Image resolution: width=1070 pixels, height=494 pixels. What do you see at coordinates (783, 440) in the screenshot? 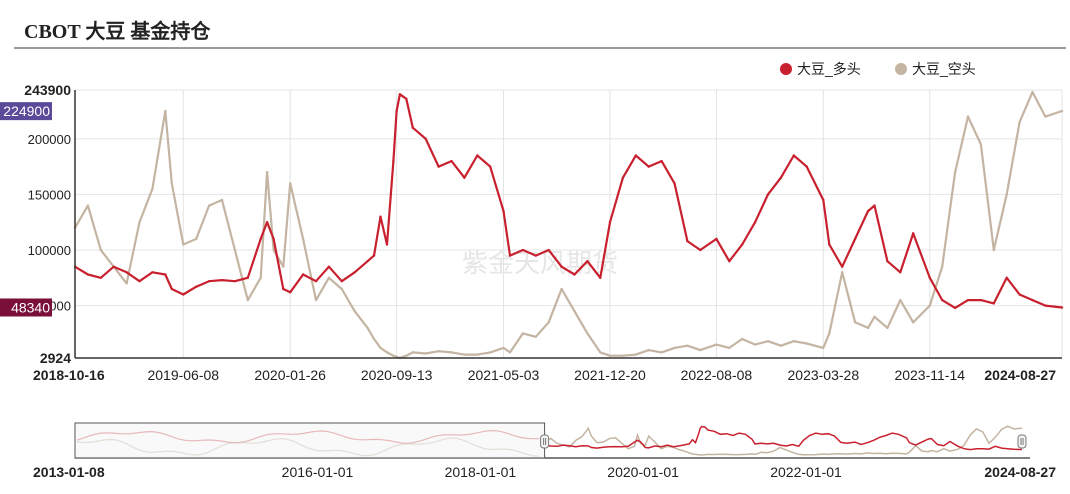
I see `navigator-series-short` at bounding box center [783, 440].